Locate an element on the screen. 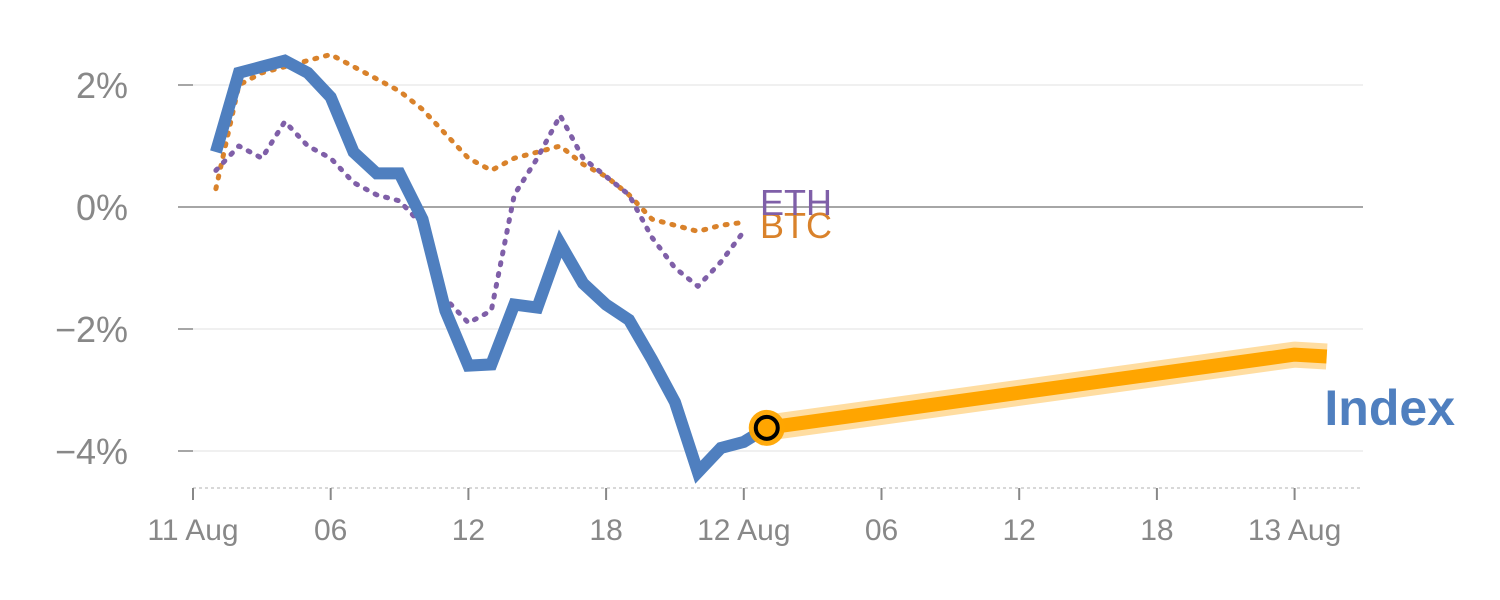  forecast-series-line is located at coordinates (1046, 391).